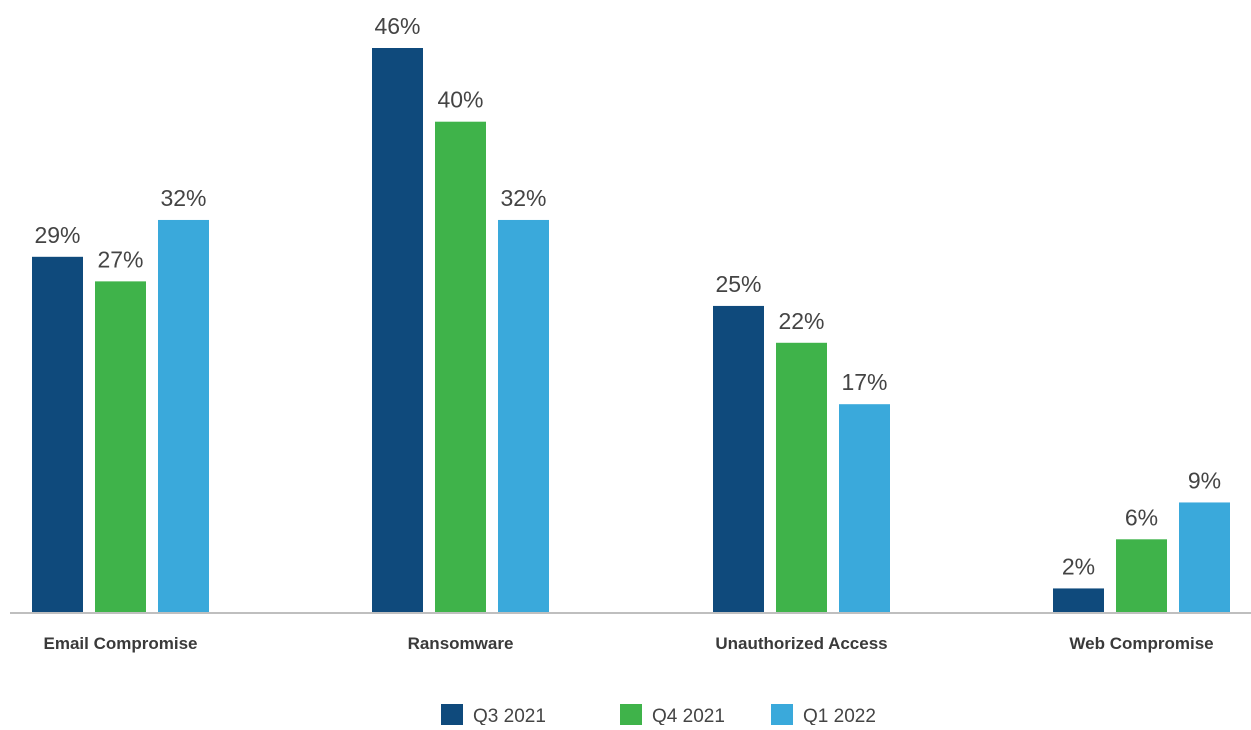 This screenshot has width=1251, height=730. I want to click on data-label-3-0: 2%, so click(1078, 566).